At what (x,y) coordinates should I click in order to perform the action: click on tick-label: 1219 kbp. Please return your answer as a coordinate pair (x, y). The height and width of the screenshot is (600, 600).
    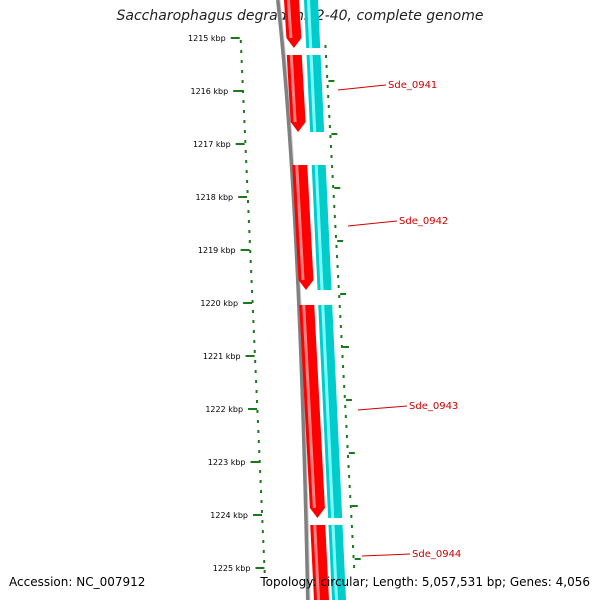
    Looking at the image, I should click on (217, 250).